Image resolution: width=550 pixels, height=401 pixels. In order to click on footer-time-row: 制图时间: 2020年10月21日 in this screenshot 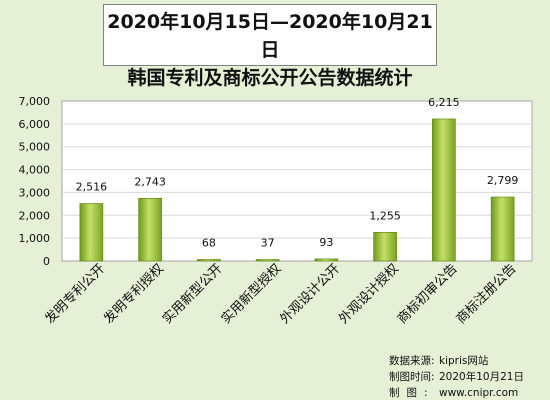, I will do `click(458, 377)`.